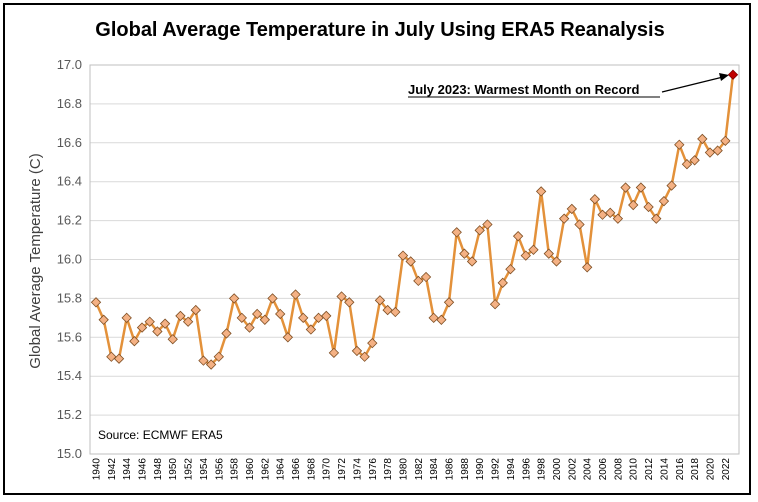 The width and height of the screenshot is (758, 502). What do you see at coordinates (618, 469) in the screenshot?
I see `x-tick-label: 2008` at bounding box center [618, 469].